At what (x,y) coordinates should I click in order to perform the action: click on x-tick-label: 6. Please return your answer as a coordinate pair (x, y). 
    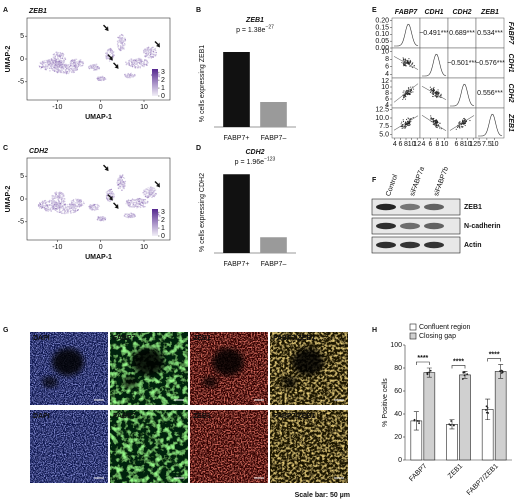
    Looking at the image, I should click on (400, 144).